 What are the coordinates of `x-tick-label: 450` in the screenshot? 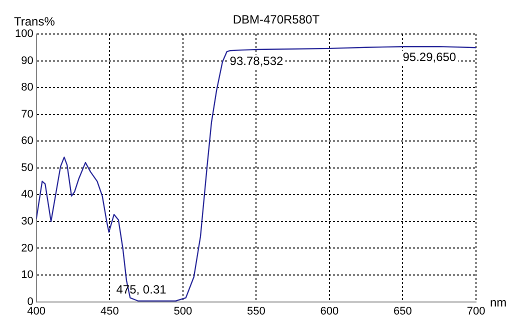 It's located at (109, 311).